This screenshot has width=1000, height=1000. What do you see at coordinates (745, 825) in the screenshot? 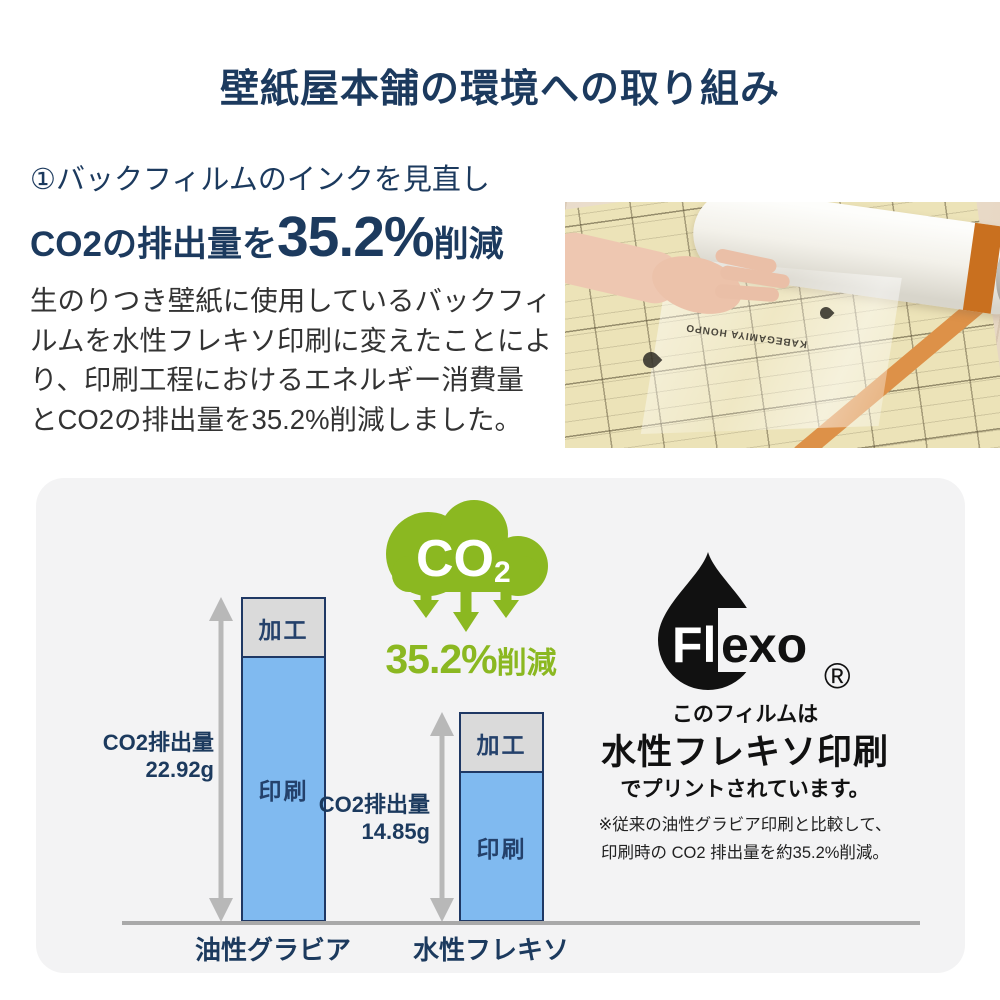
I see `flexo-note-line1: ※従来の油性グラビア印刷と比較して、` at bounding box center [745, 825].